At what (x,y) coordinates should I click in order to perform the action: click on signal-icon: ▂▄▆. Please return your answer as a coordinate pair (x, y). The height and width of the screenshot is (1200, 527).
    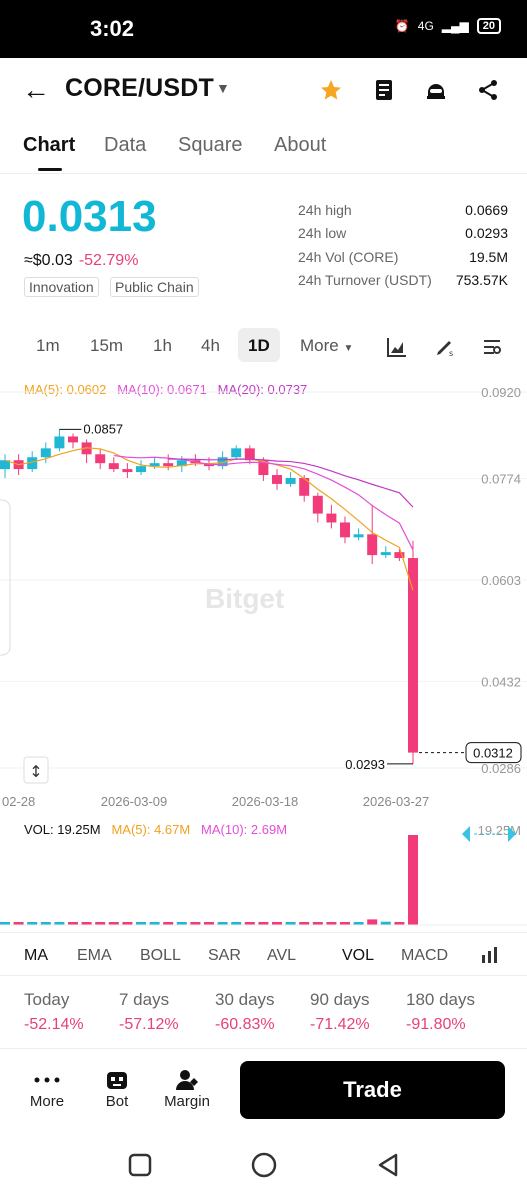
    Looking at the image, I should click on (455, 26).